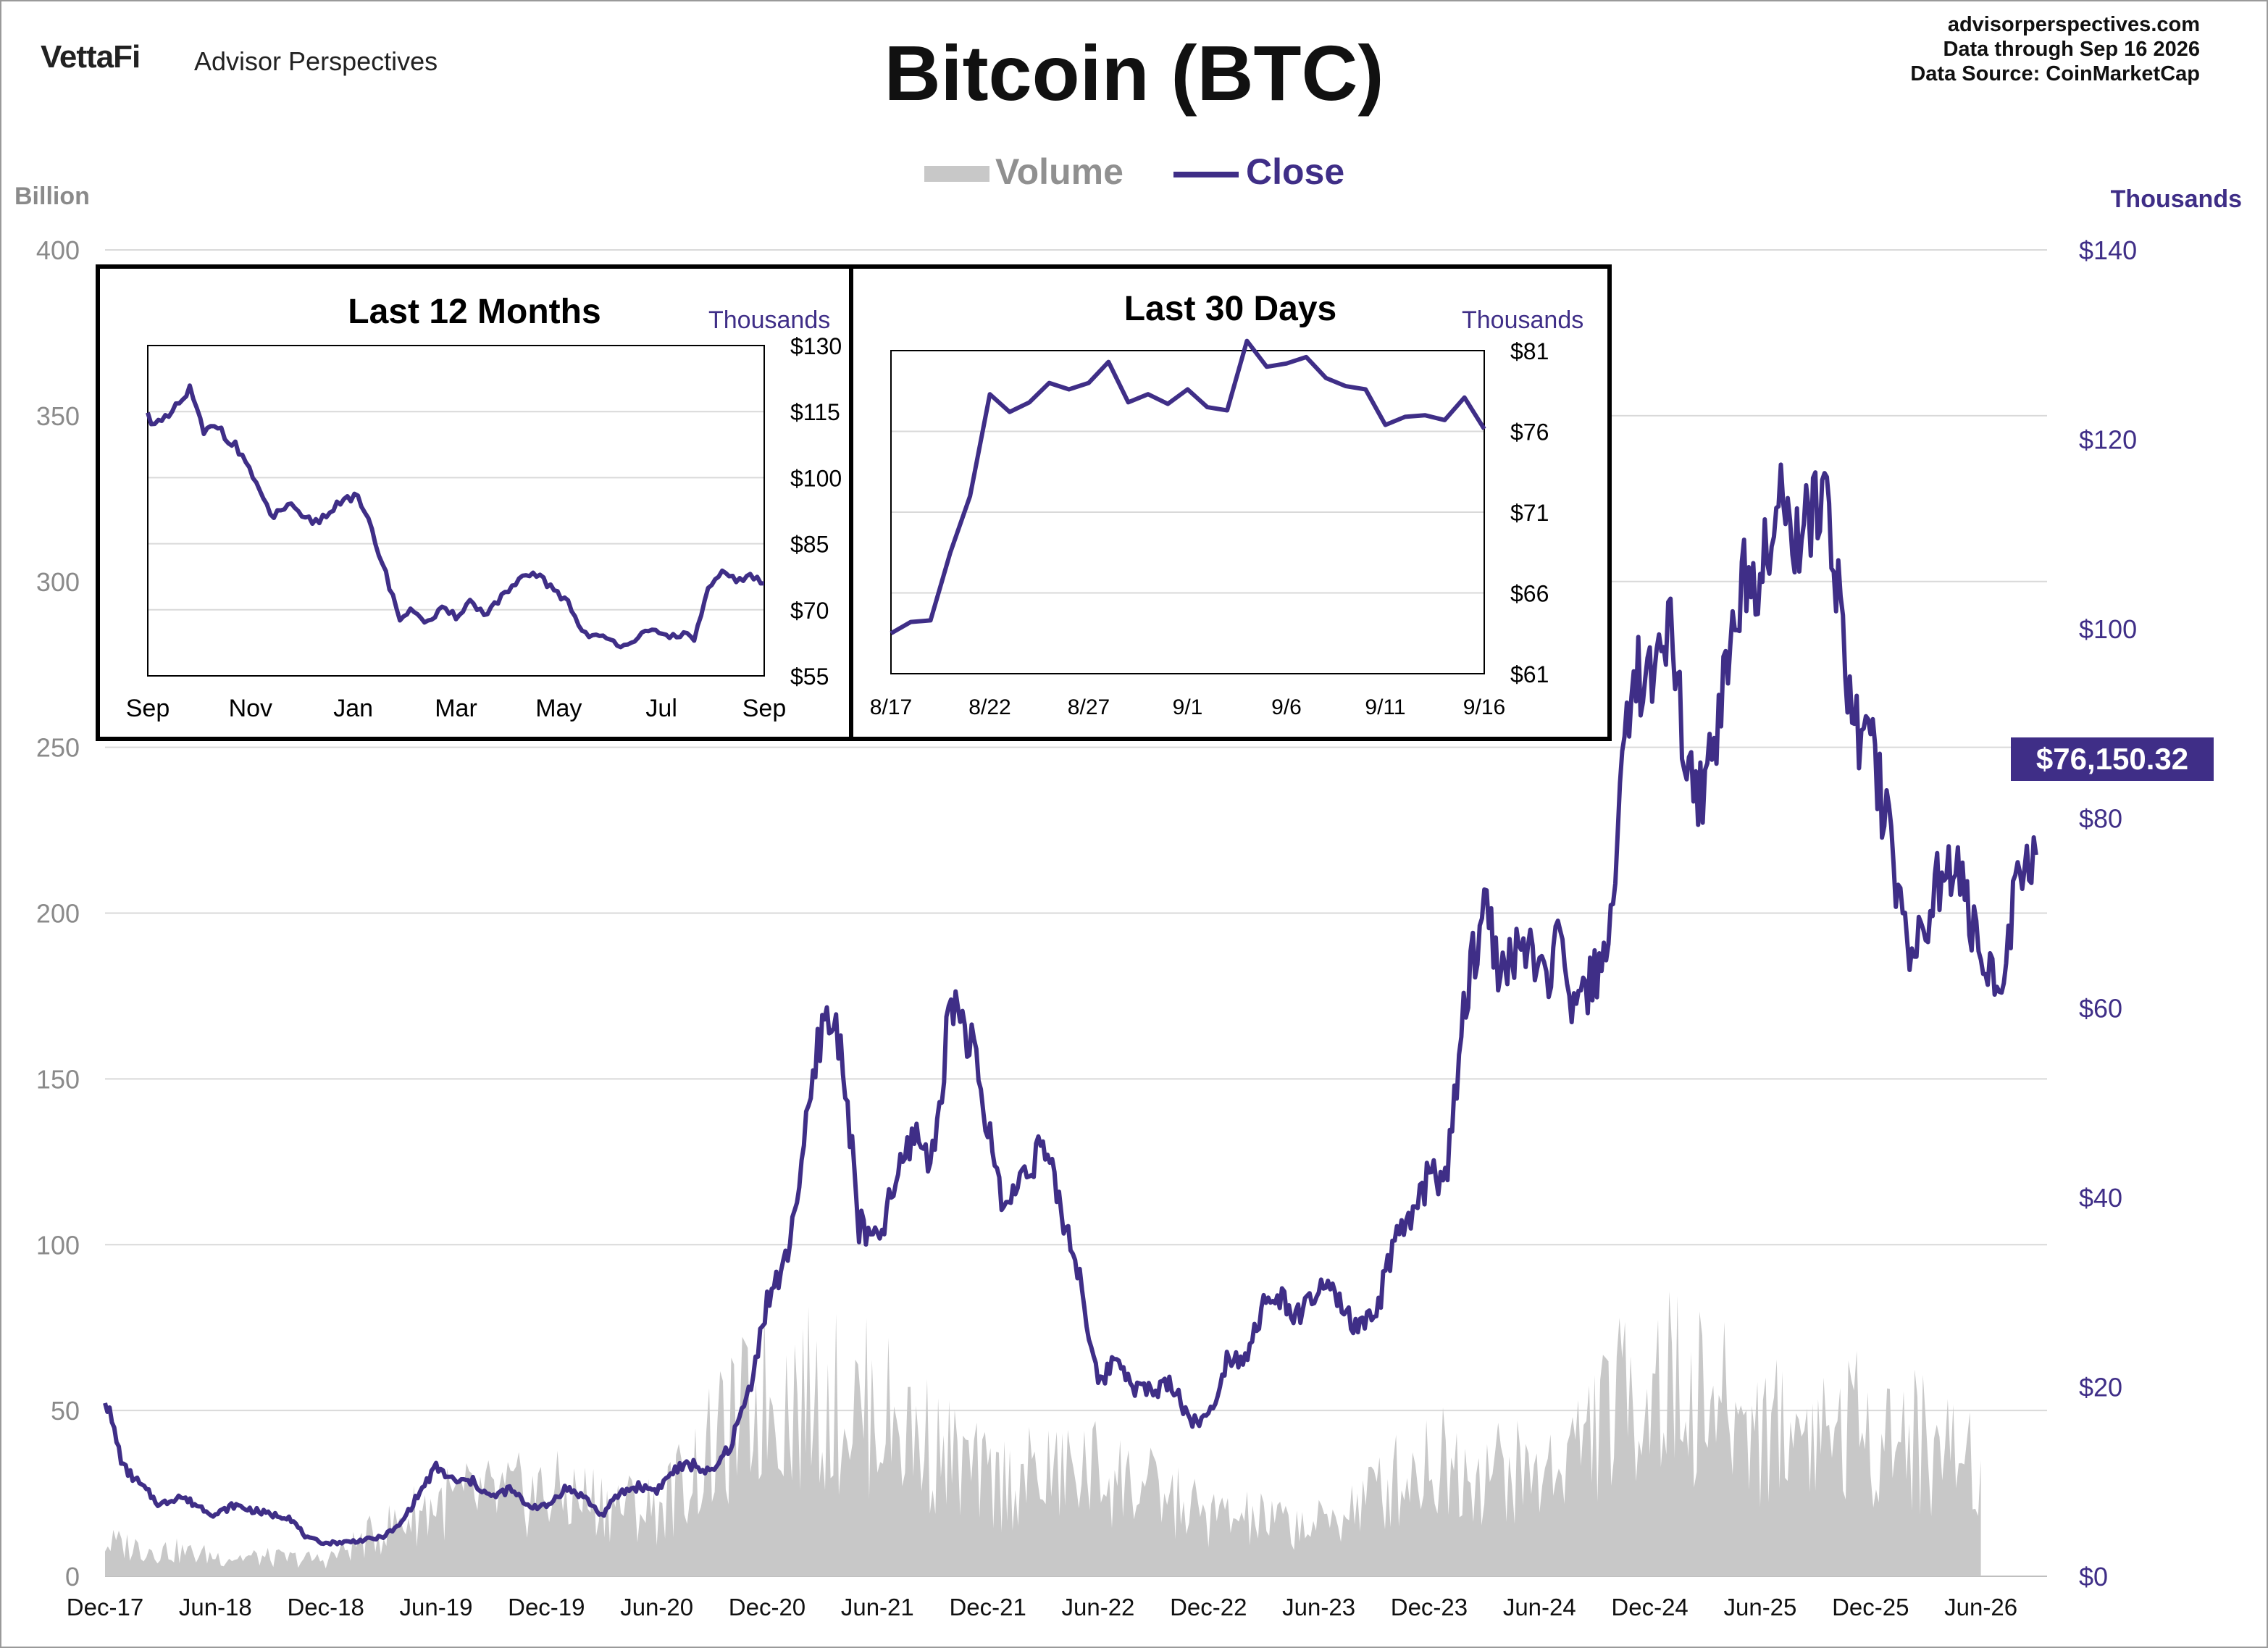 The image size is (2268, 1648). What do you see at coordinates (251, 708) in the screenshot?
I see `inset-x-tick-label: Nov` at bounding box center [251, 708].